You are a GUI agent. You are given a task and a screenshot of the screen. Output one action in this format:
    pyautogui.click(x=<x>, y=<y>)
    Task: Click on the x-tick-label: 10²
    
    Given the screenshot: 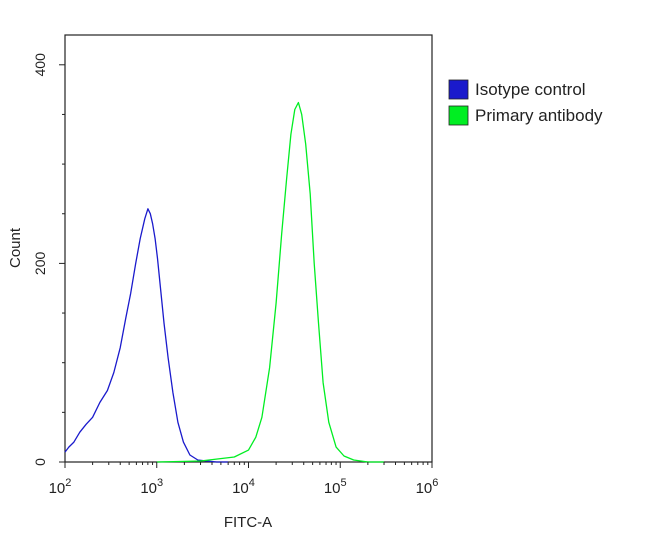 What is the action you would take?
    pyautogui.click(x=60, y=487)
    